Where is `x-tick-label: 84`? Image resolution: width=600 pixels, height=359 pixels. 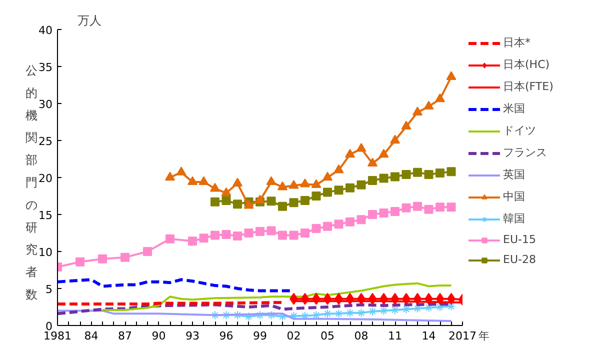 x-tick-label: 84 is located at coordinates (91, 336).